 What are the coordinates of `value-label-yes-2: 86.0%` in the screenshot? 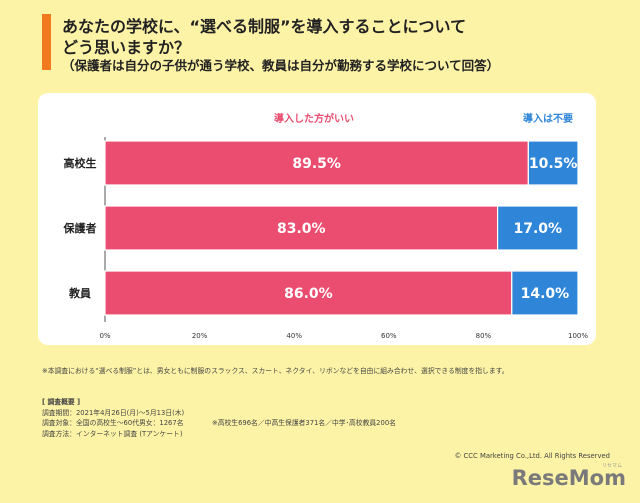 It's located at (308, 294).